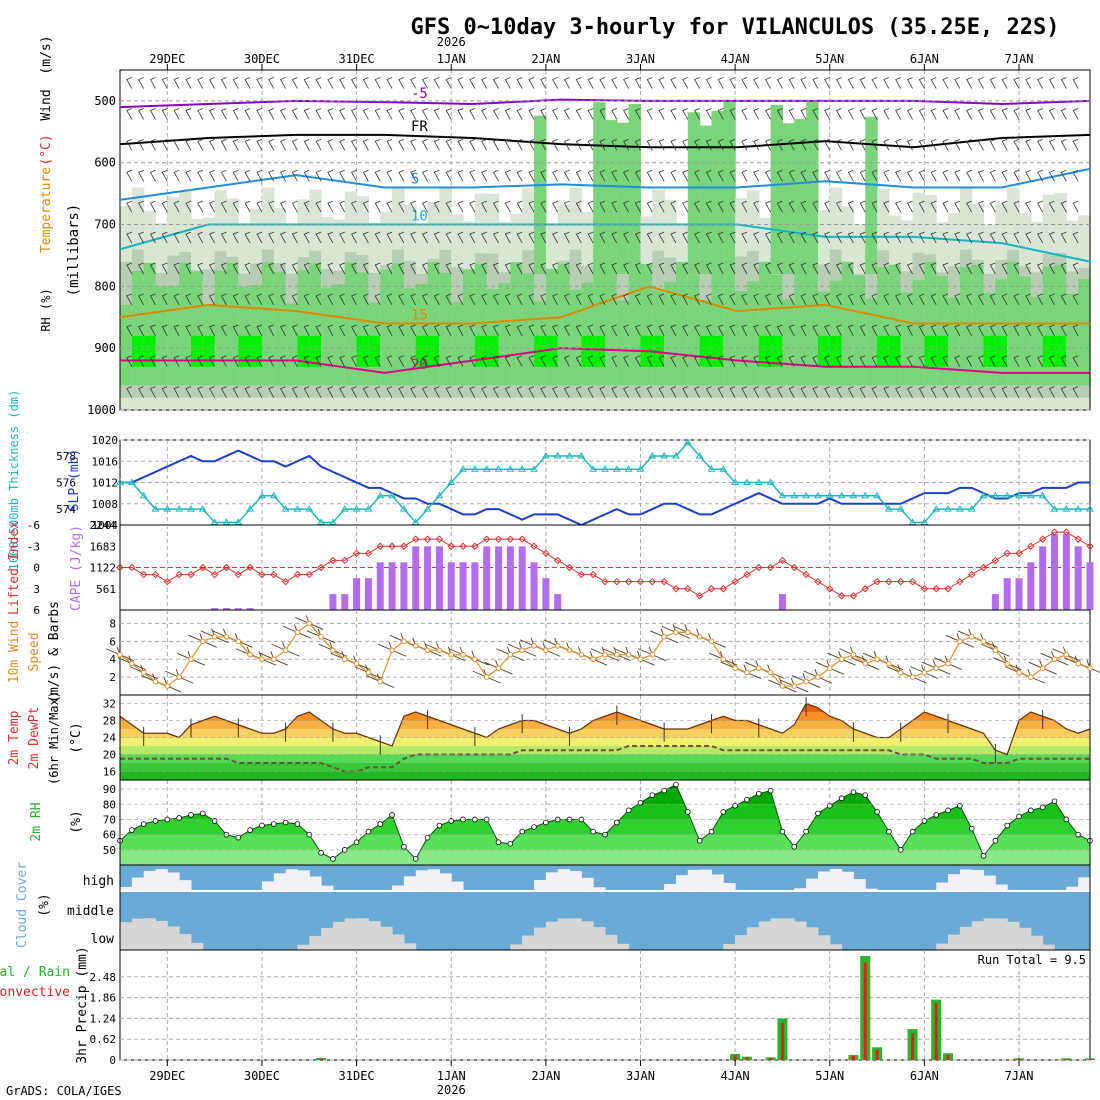  Describe the element at coordinates (112, 623) in the screenshot. I see `p4-tick-8: 8` at that location.